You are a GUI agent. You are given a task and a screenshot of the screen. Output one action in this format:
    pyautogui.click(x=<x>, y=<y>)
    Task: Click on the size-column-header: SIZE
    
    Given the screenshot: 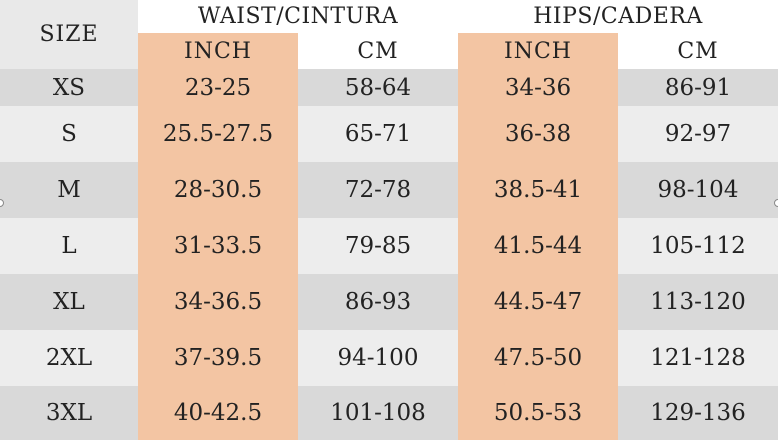 What is the action you would take?
    pyautogui.click(x=69, y=34)
    